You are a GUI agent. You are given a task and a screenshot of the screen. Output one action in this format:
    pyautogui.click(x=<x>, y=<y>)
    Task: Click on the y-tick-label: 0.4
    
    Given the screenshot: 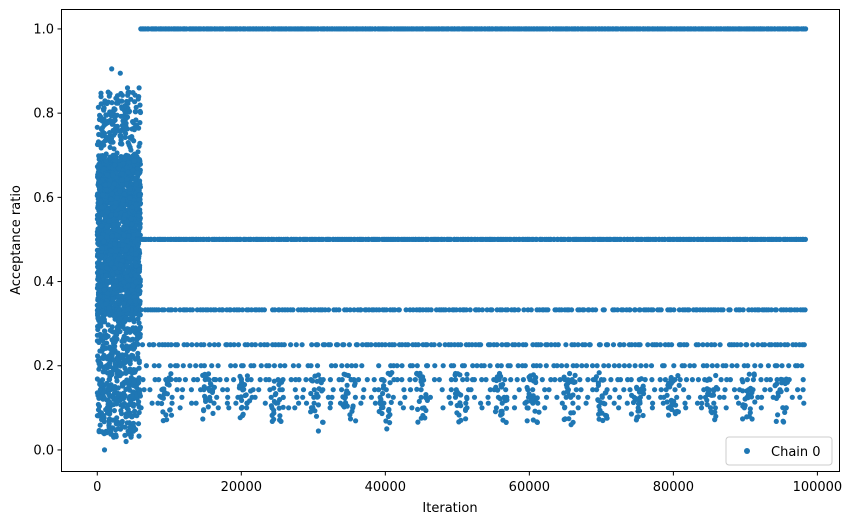 What is the action you would take?
    pyautogui.click(x=43, y=282)
    